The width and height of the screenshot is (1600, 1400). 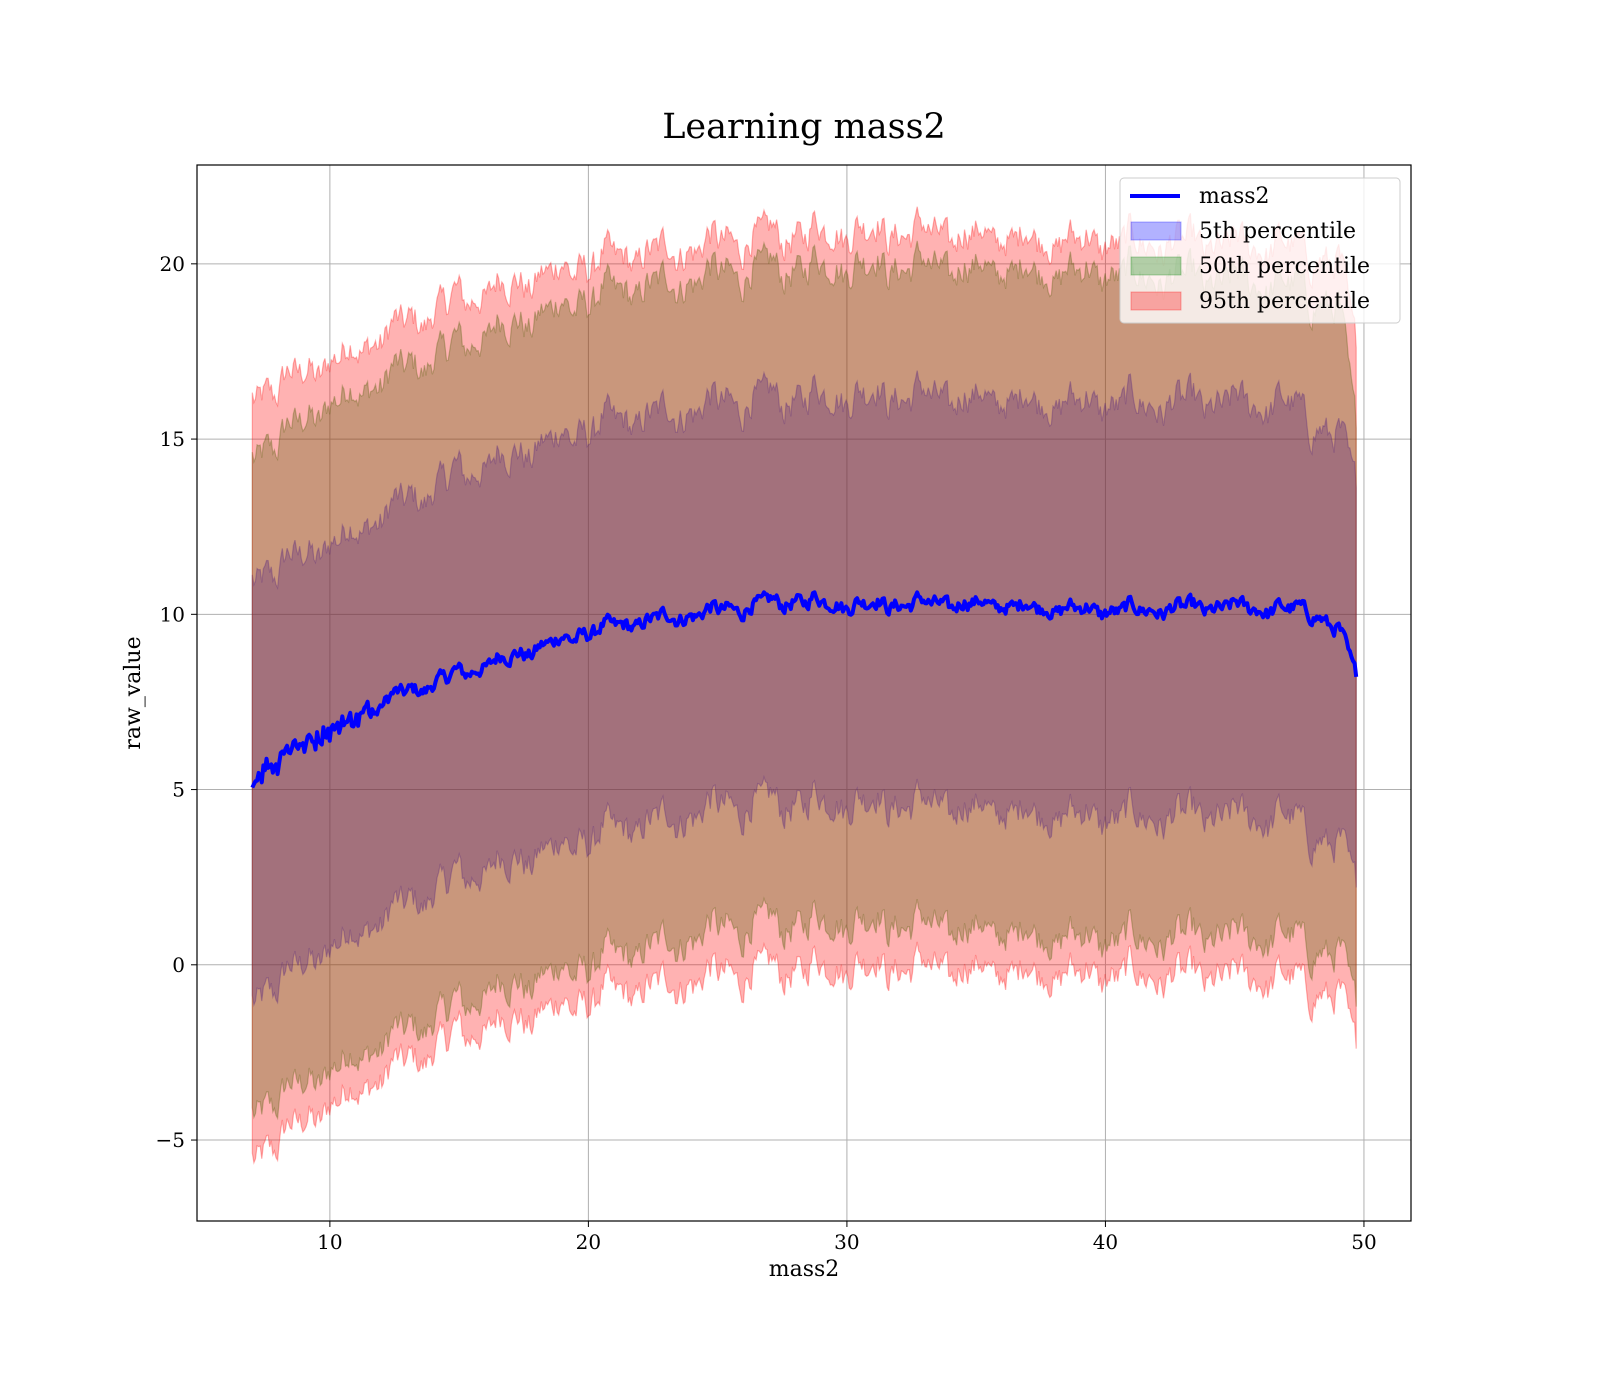 I want to click on y-tick-label: 10, so click(x=172, y=614).